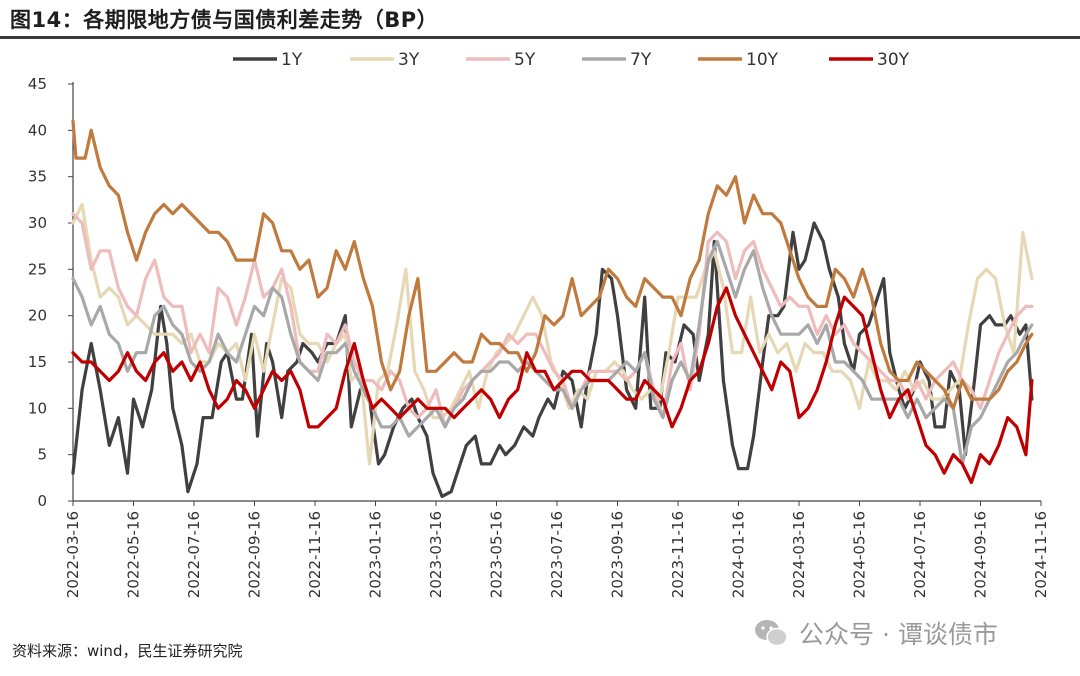 This screenshot has width=1080, height=676. Describe the element at coordinates (37, 362) in the screenshot. I see `y-tick-label: 15` at that location.